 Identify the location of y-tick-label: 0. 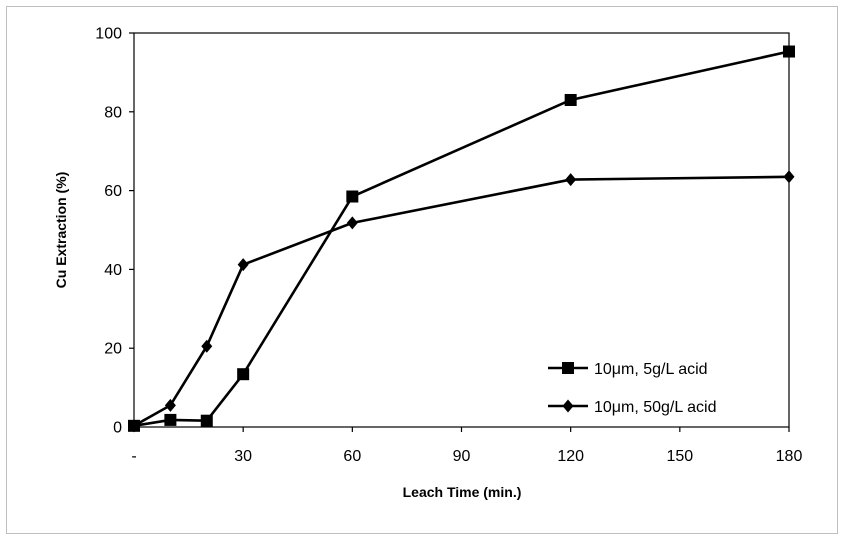
(117, 428).